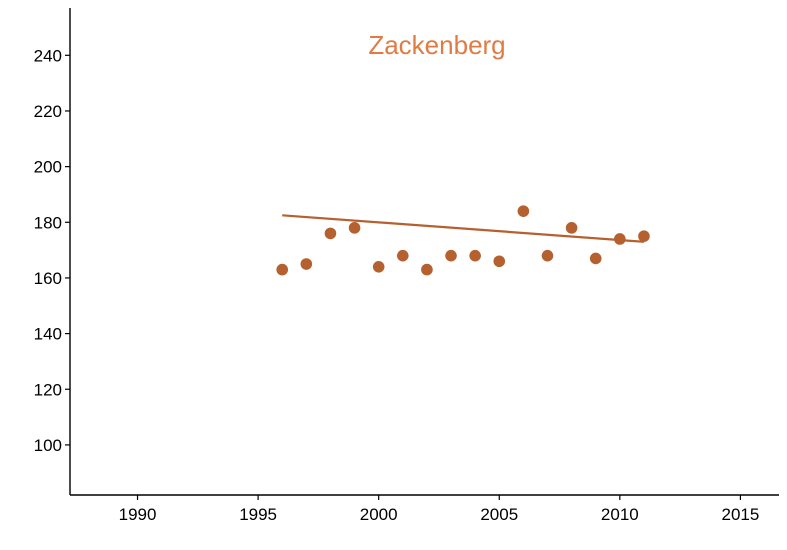 The width and height of the screenshot is (787, 550). I want to click on chart-title: Zackenberg, so click(436, 45).